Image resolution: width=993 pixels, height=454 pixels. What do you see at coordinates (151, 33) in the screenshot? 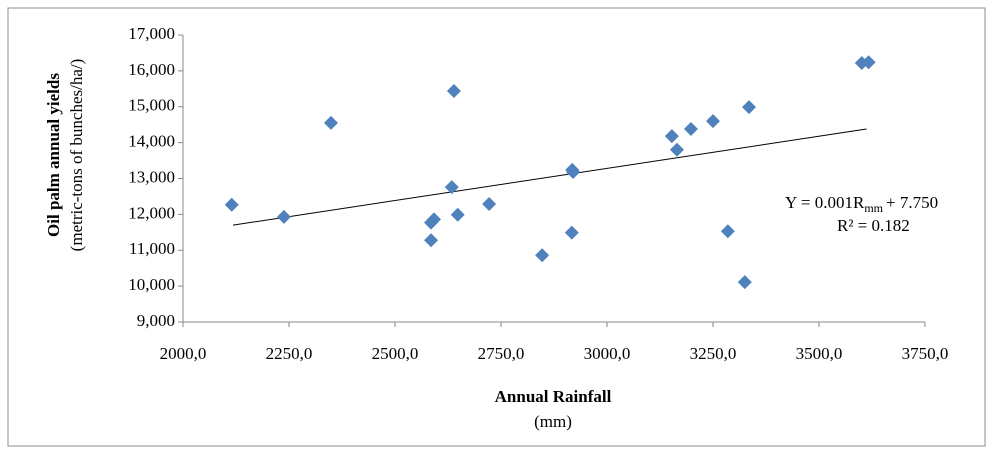
I see `y-tick-label: 17,000` at bounding box center [151, 33].